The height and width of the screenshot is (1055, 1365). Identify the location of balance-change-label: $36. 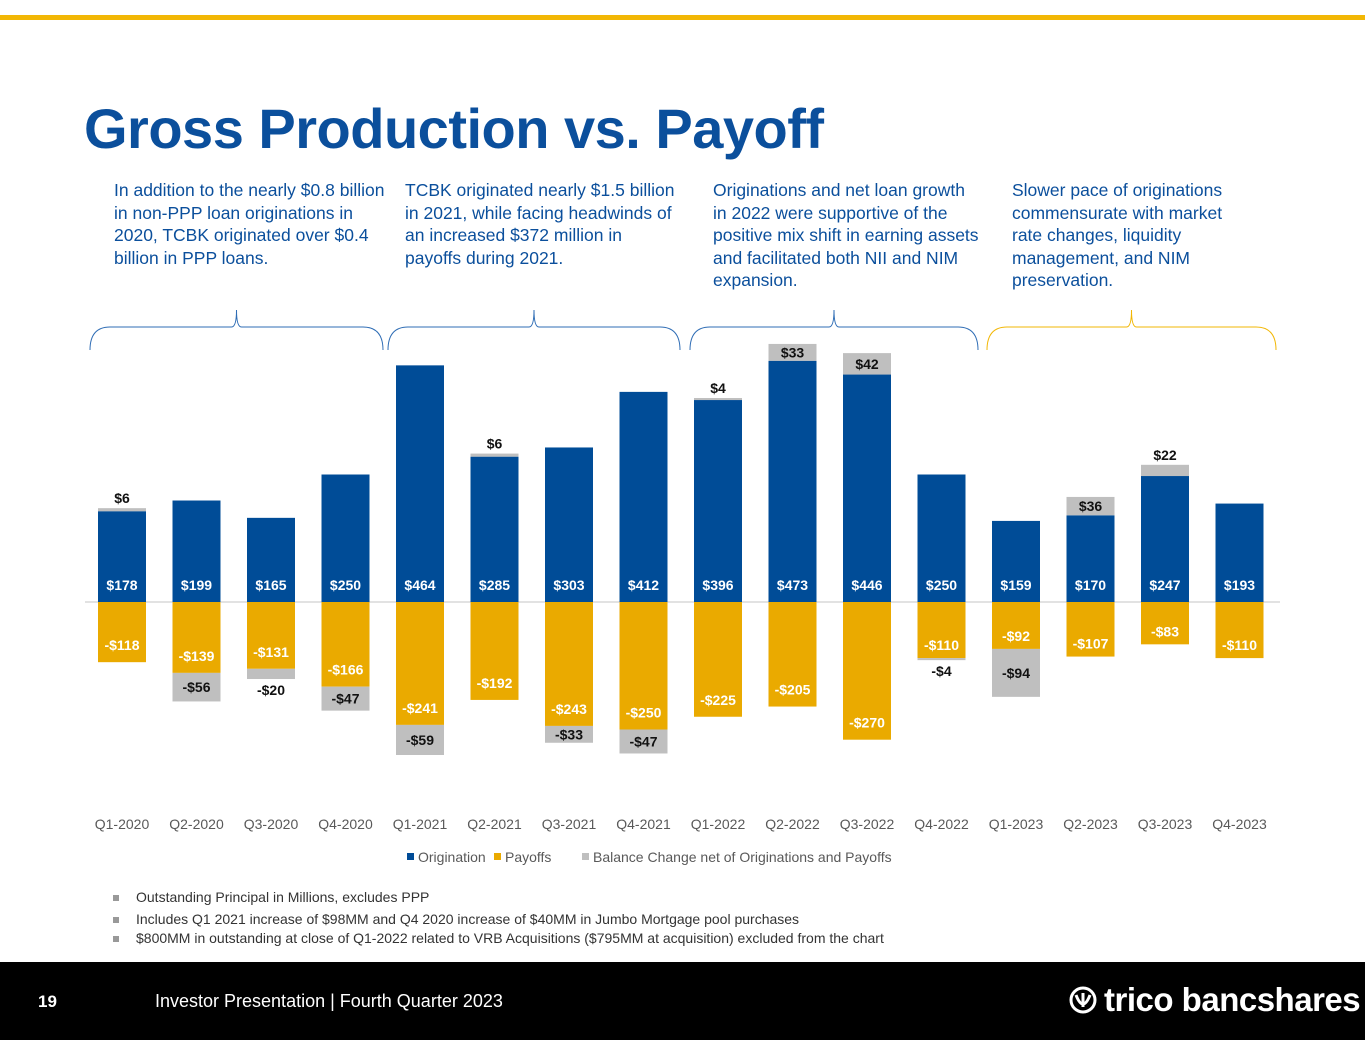
(1091, 506).